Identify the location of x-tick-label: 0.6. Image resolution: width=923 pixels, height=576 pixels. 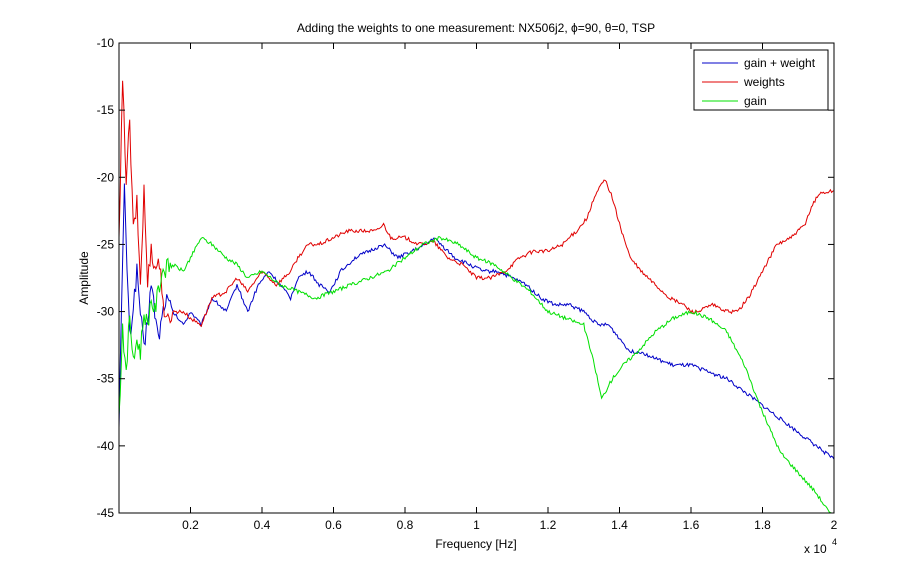
(333, 525).